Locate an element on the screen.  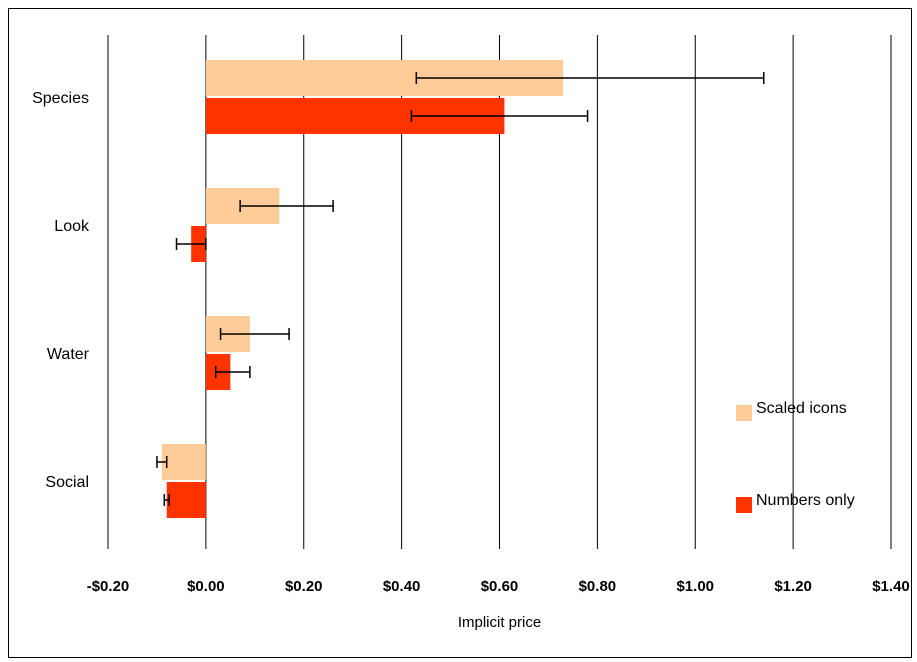
x-tick-label: $1.00 is located at coordinates (695, 586).